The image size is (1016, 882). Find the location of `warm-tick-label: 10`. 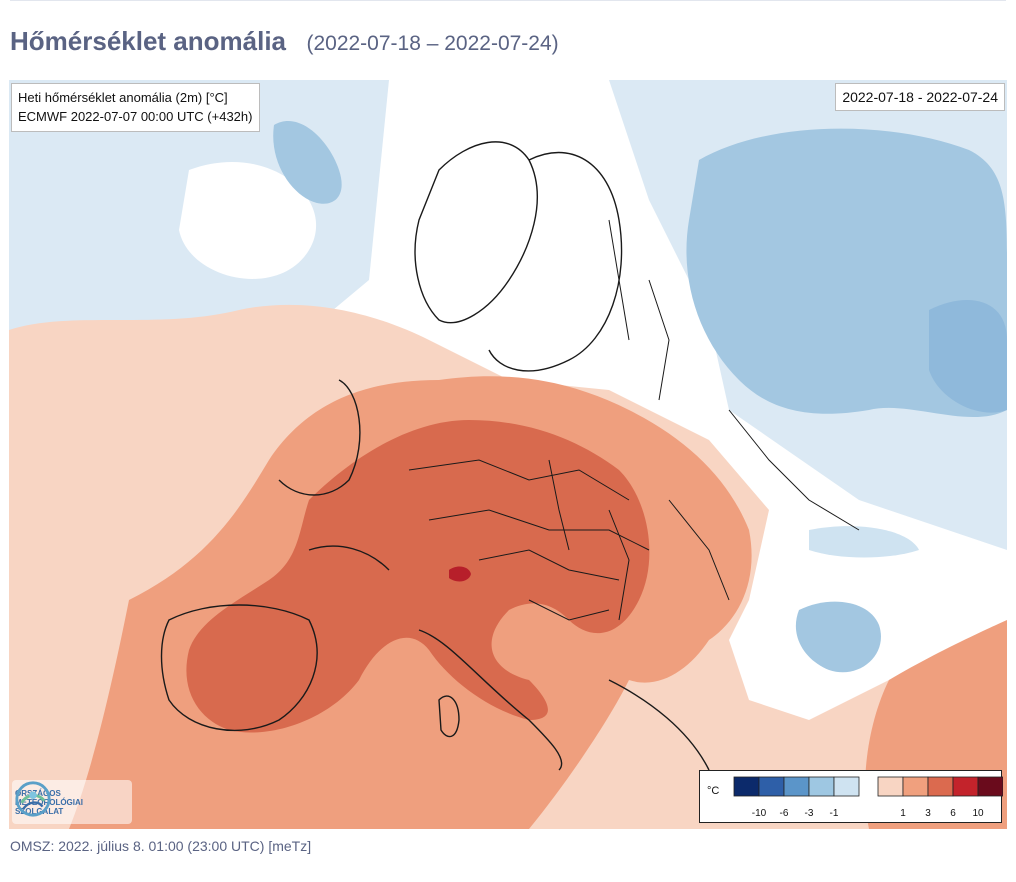

warm-tick-label: 10 is located at coordinates (978, 813).